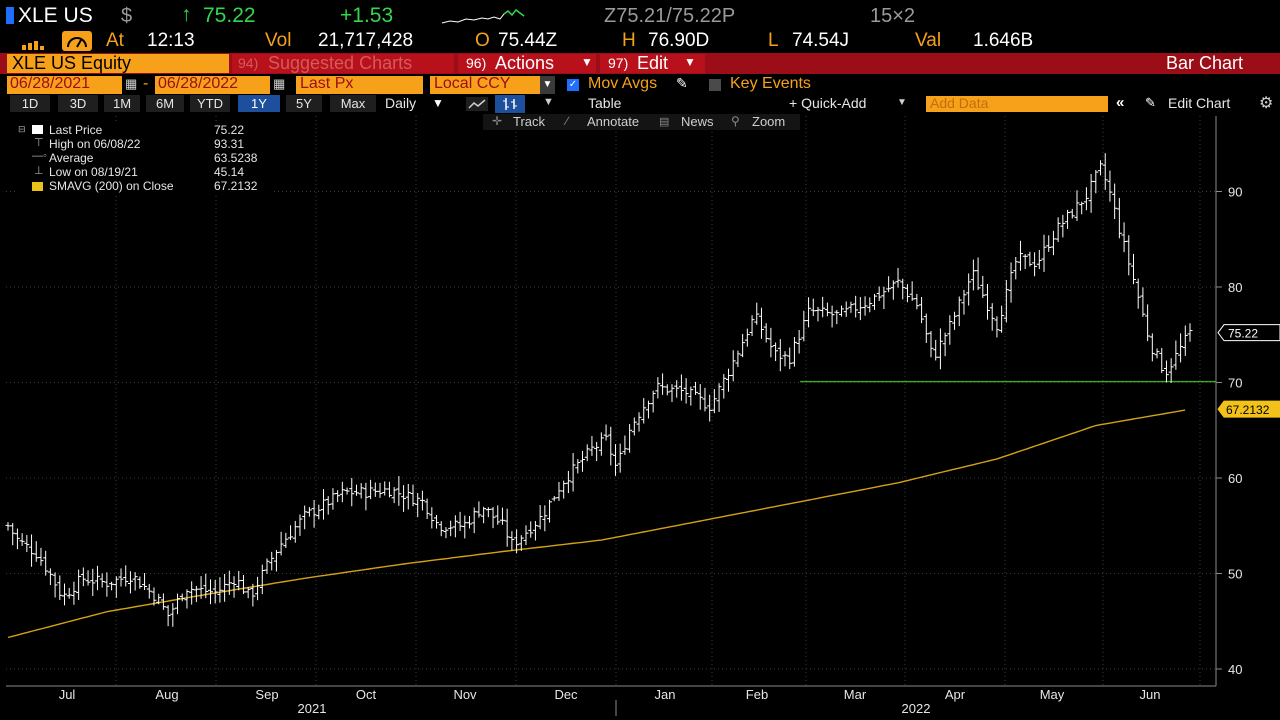 This screenshot has height=720, width=1280. What do you see at coordinates (613, 121) in the screenshot?
I see `annotate-tool: Annotate` at bounding box center [613, 121].